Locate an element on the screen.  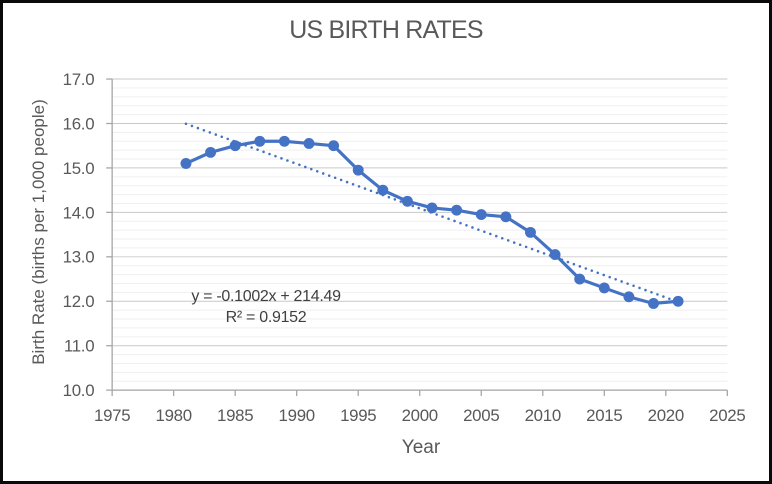
x-tick-label: 2005 is located at coordinates (481, 415).